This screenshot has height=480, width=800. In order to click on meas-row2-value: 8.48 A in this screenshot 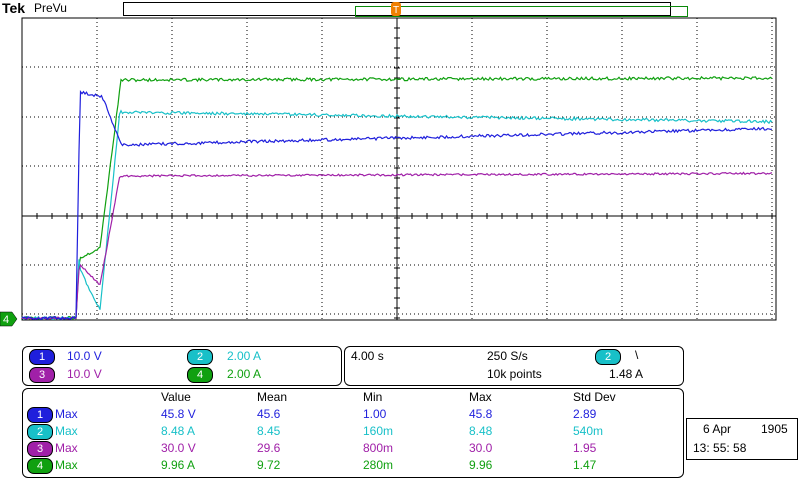, I will do `click(178, 431)`.